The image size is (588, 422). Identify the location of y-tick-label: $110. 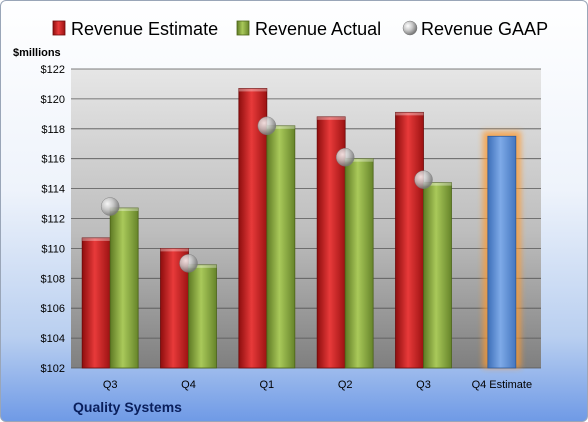
(53, 249).